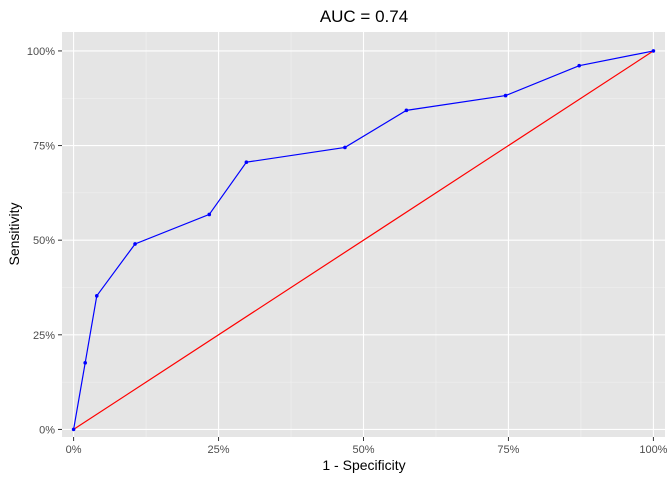  I want to click on y-tick-label: 25%, so click(44, 336).